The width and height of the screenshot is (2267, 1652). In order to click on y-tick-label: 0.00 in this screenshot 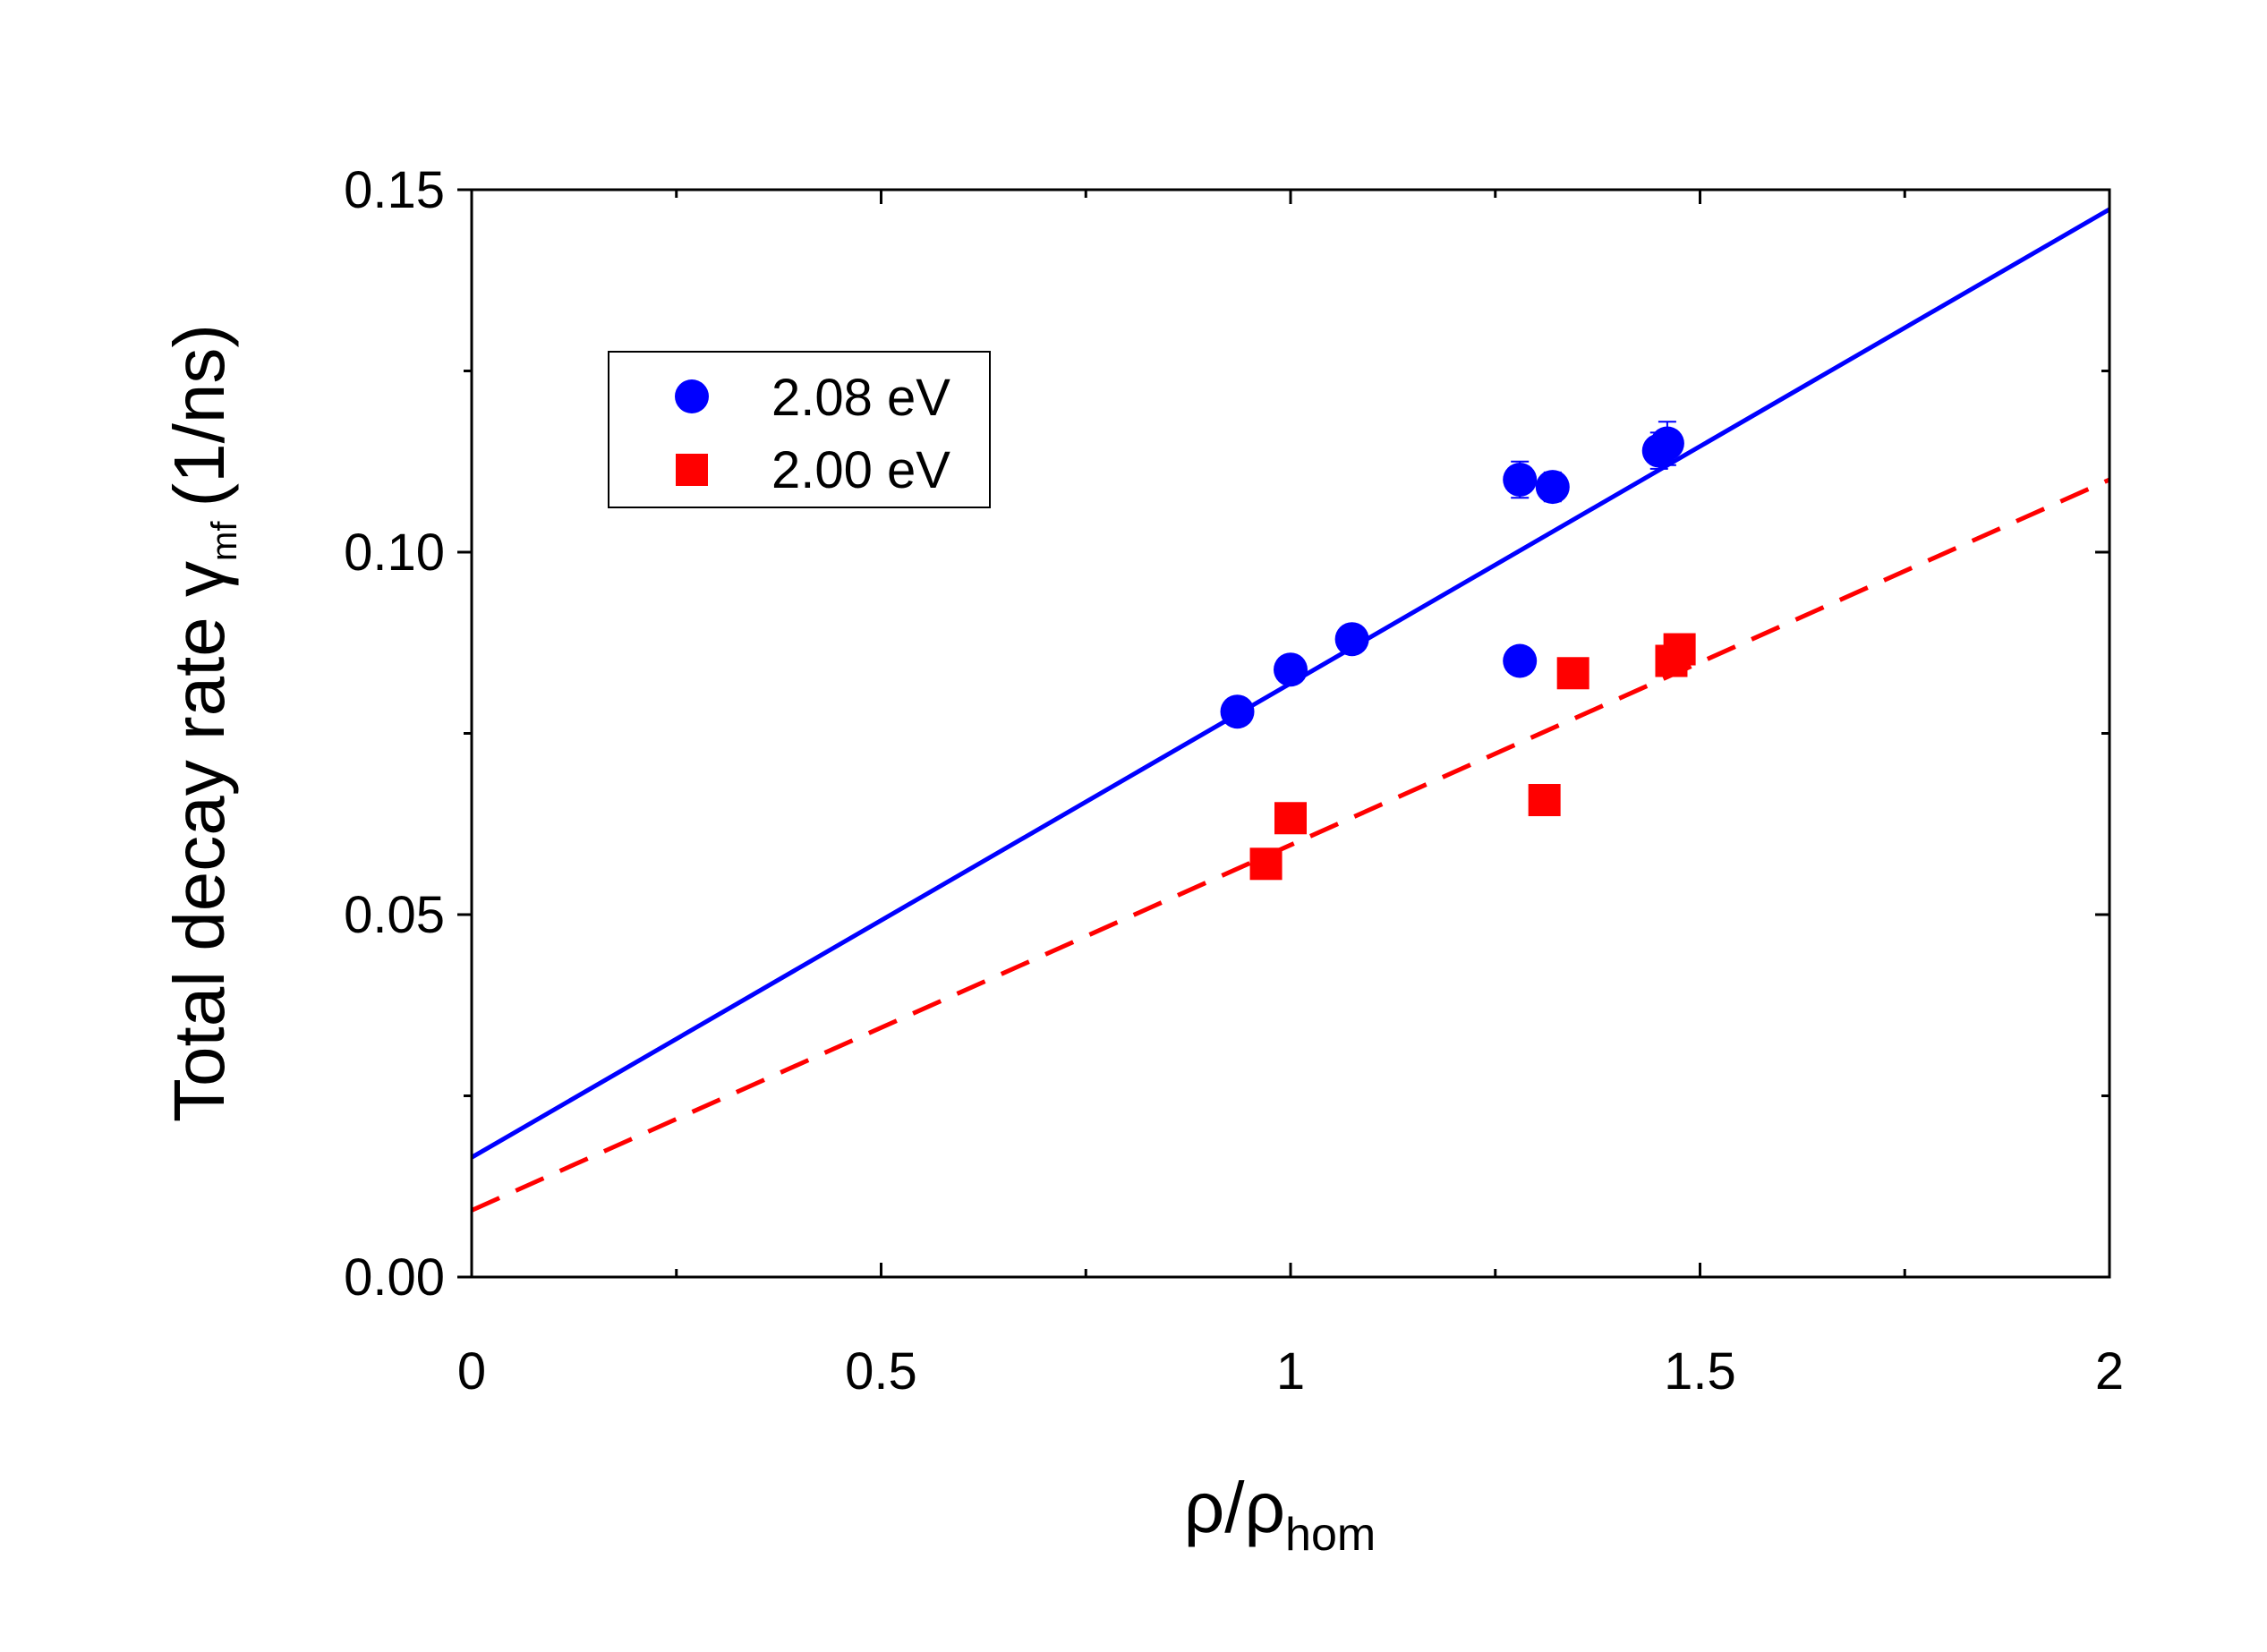, I will do `click(394, 1277)`.